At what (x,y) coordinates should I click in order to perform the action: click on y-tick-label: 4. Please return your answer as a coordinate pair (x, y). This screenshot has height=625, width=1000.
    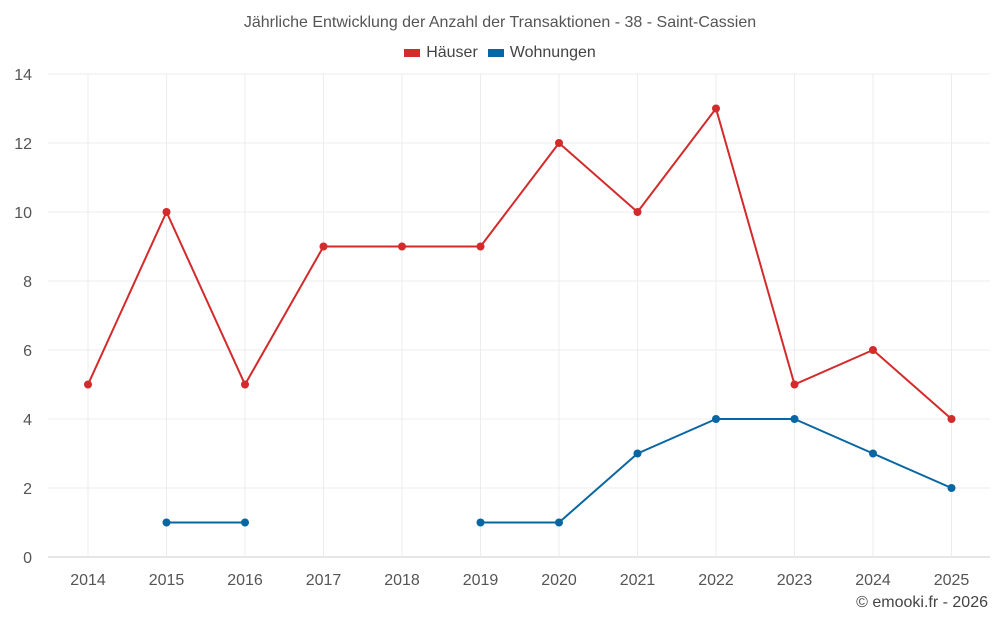
    Looking at the image, I should click on (27, 420).